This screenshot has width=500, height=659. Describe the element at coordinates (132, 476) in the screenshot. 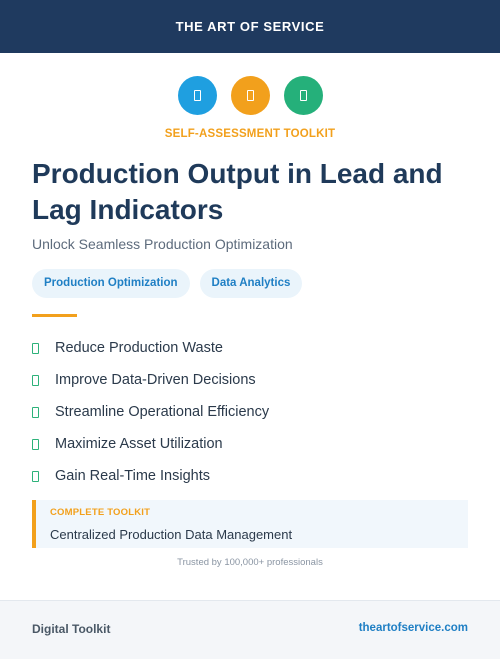

I see `benefit-label: Gain Real-Time Insights` at that location.